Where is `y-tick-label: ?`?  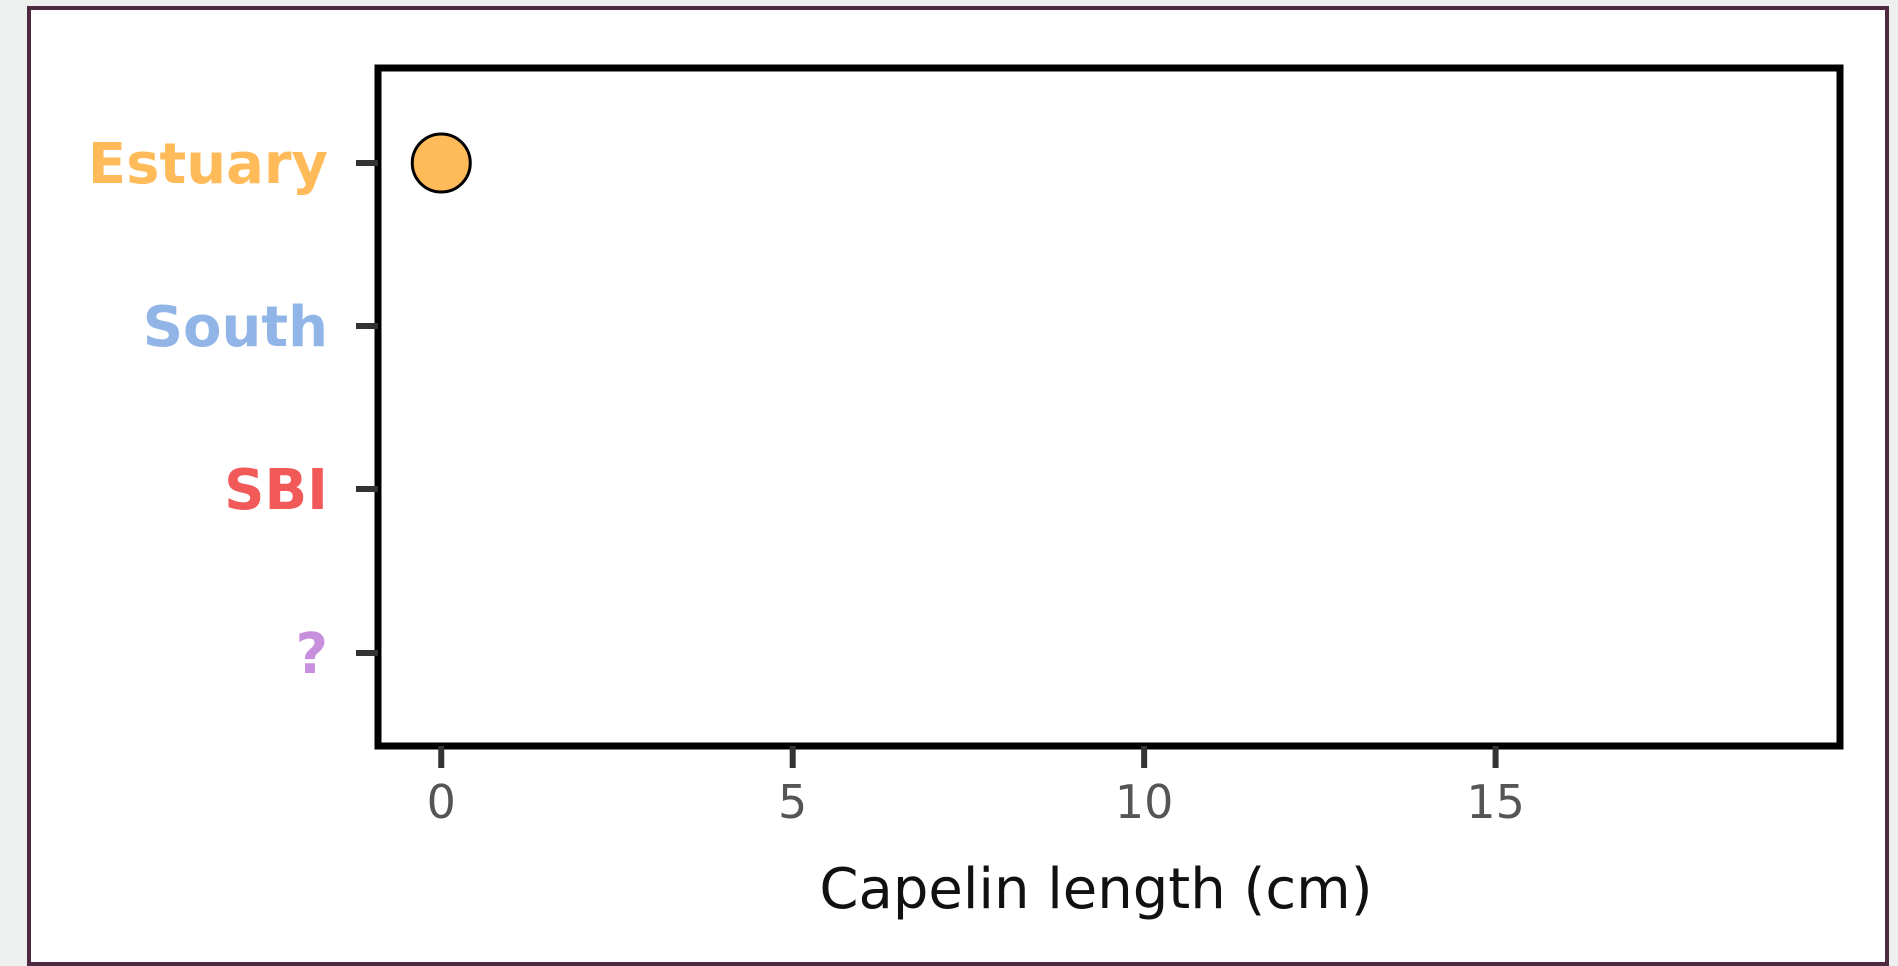 y-tick-label: ? is located at coordinates (312, 654).